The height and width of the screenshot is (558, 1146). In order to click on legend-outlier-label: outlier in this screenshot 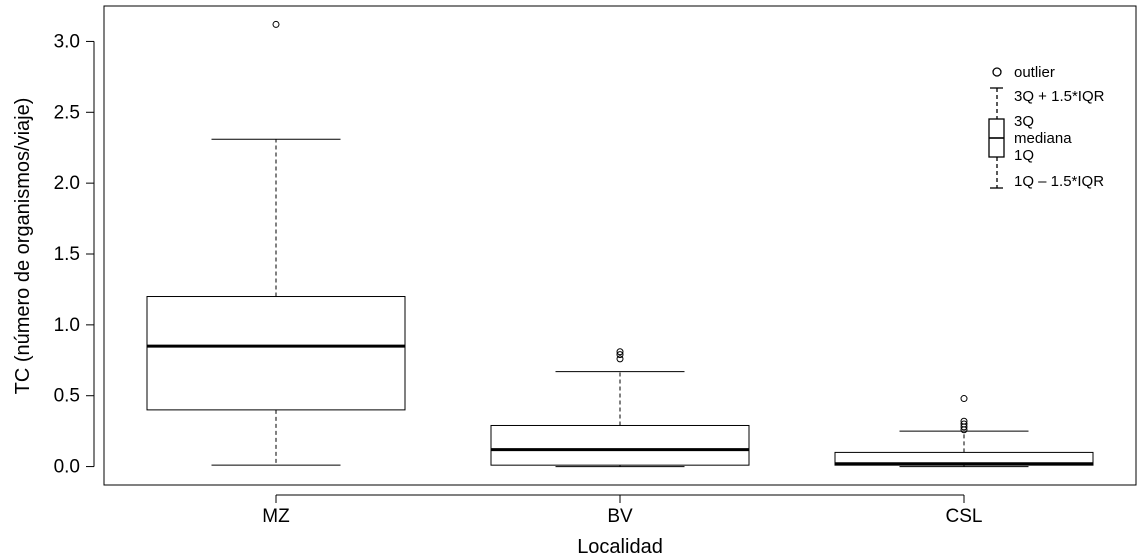, I will do `click(1034, 72)`.